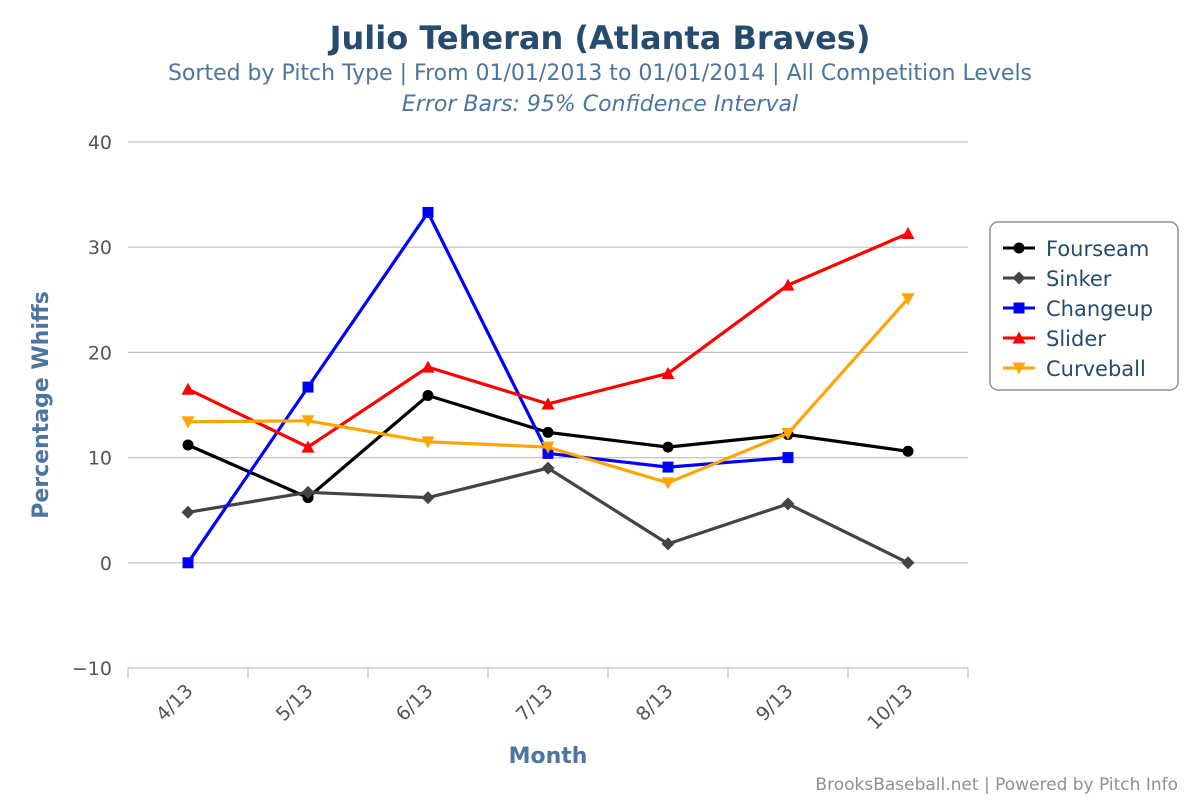 Image resolution: width=1200 pixels, height=800 pixels. Describe the element at coordinates (548, 756) in the screenshot. I see `x-axis-title: Month` at that location.